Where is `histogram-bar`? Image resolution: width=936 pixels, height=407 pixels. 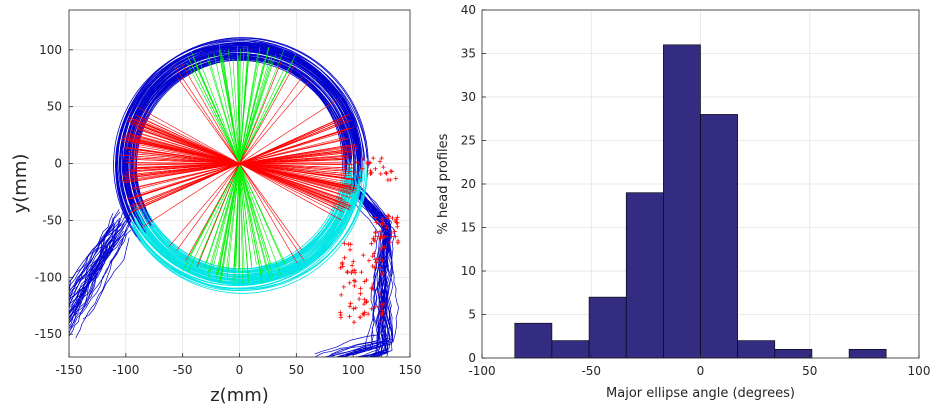 histogram-bar is located at coordinates (682, 201).